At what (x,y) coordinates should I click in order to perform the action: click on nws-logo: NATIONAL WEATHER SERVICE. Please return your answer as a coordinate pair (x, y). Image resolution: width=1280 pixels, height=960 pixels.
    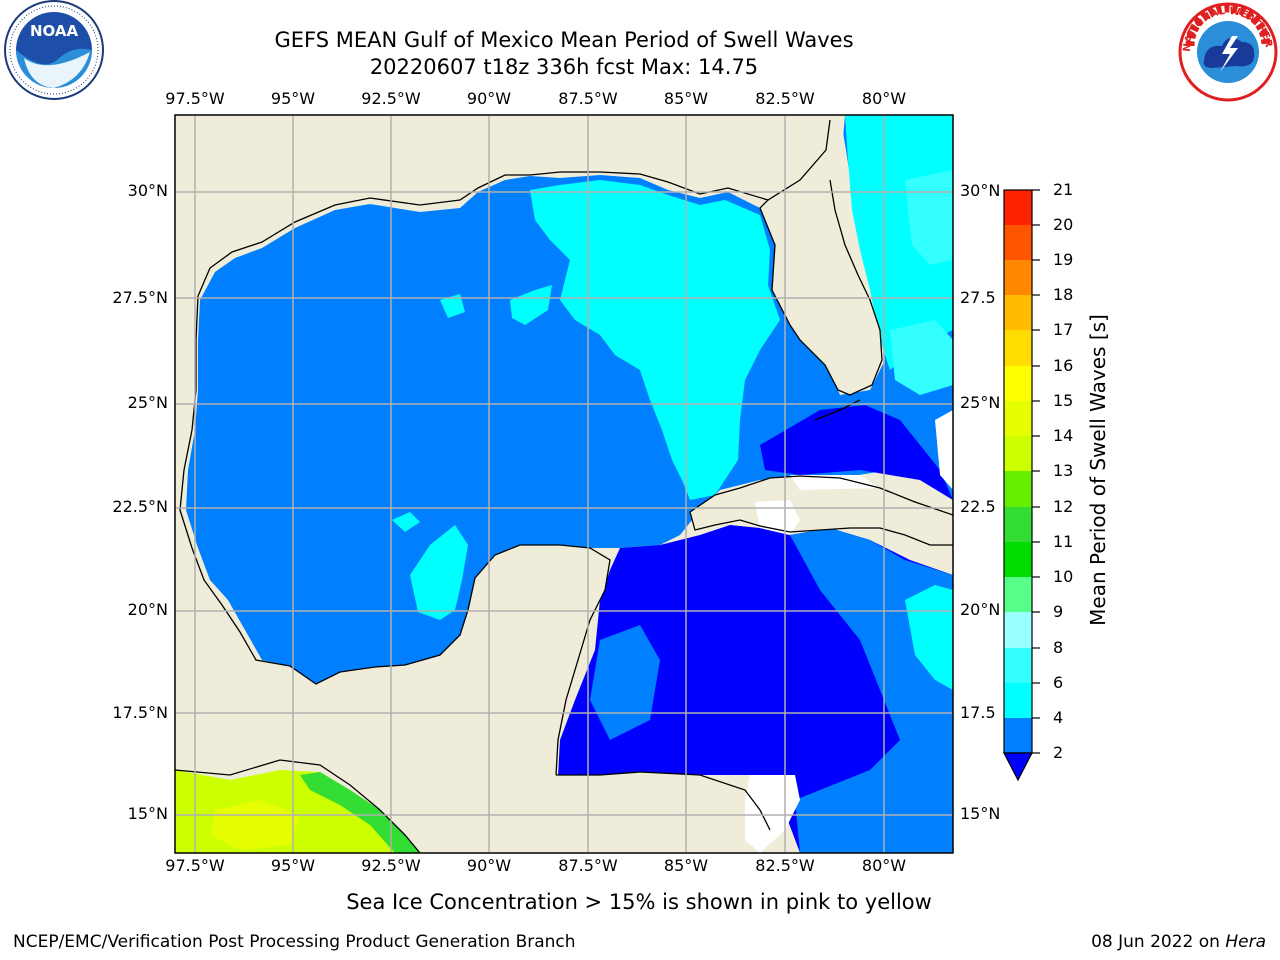
    Looking at the image, I should click on (1227, 51).